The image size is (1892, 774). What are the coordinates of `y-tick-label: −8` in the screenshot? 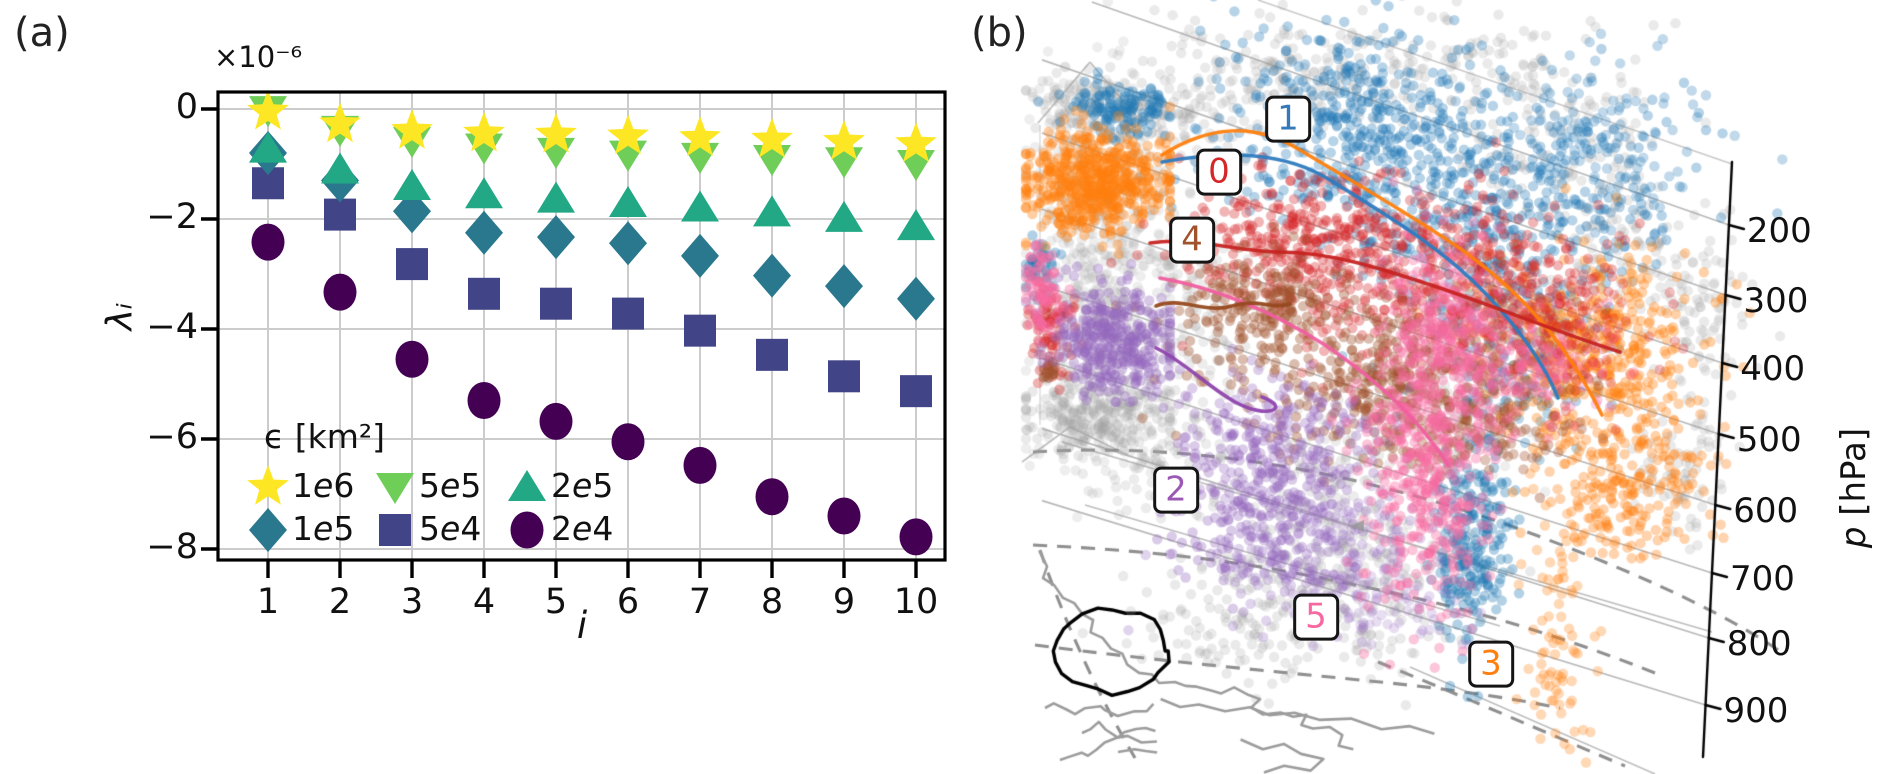 It's located at (172, 547).